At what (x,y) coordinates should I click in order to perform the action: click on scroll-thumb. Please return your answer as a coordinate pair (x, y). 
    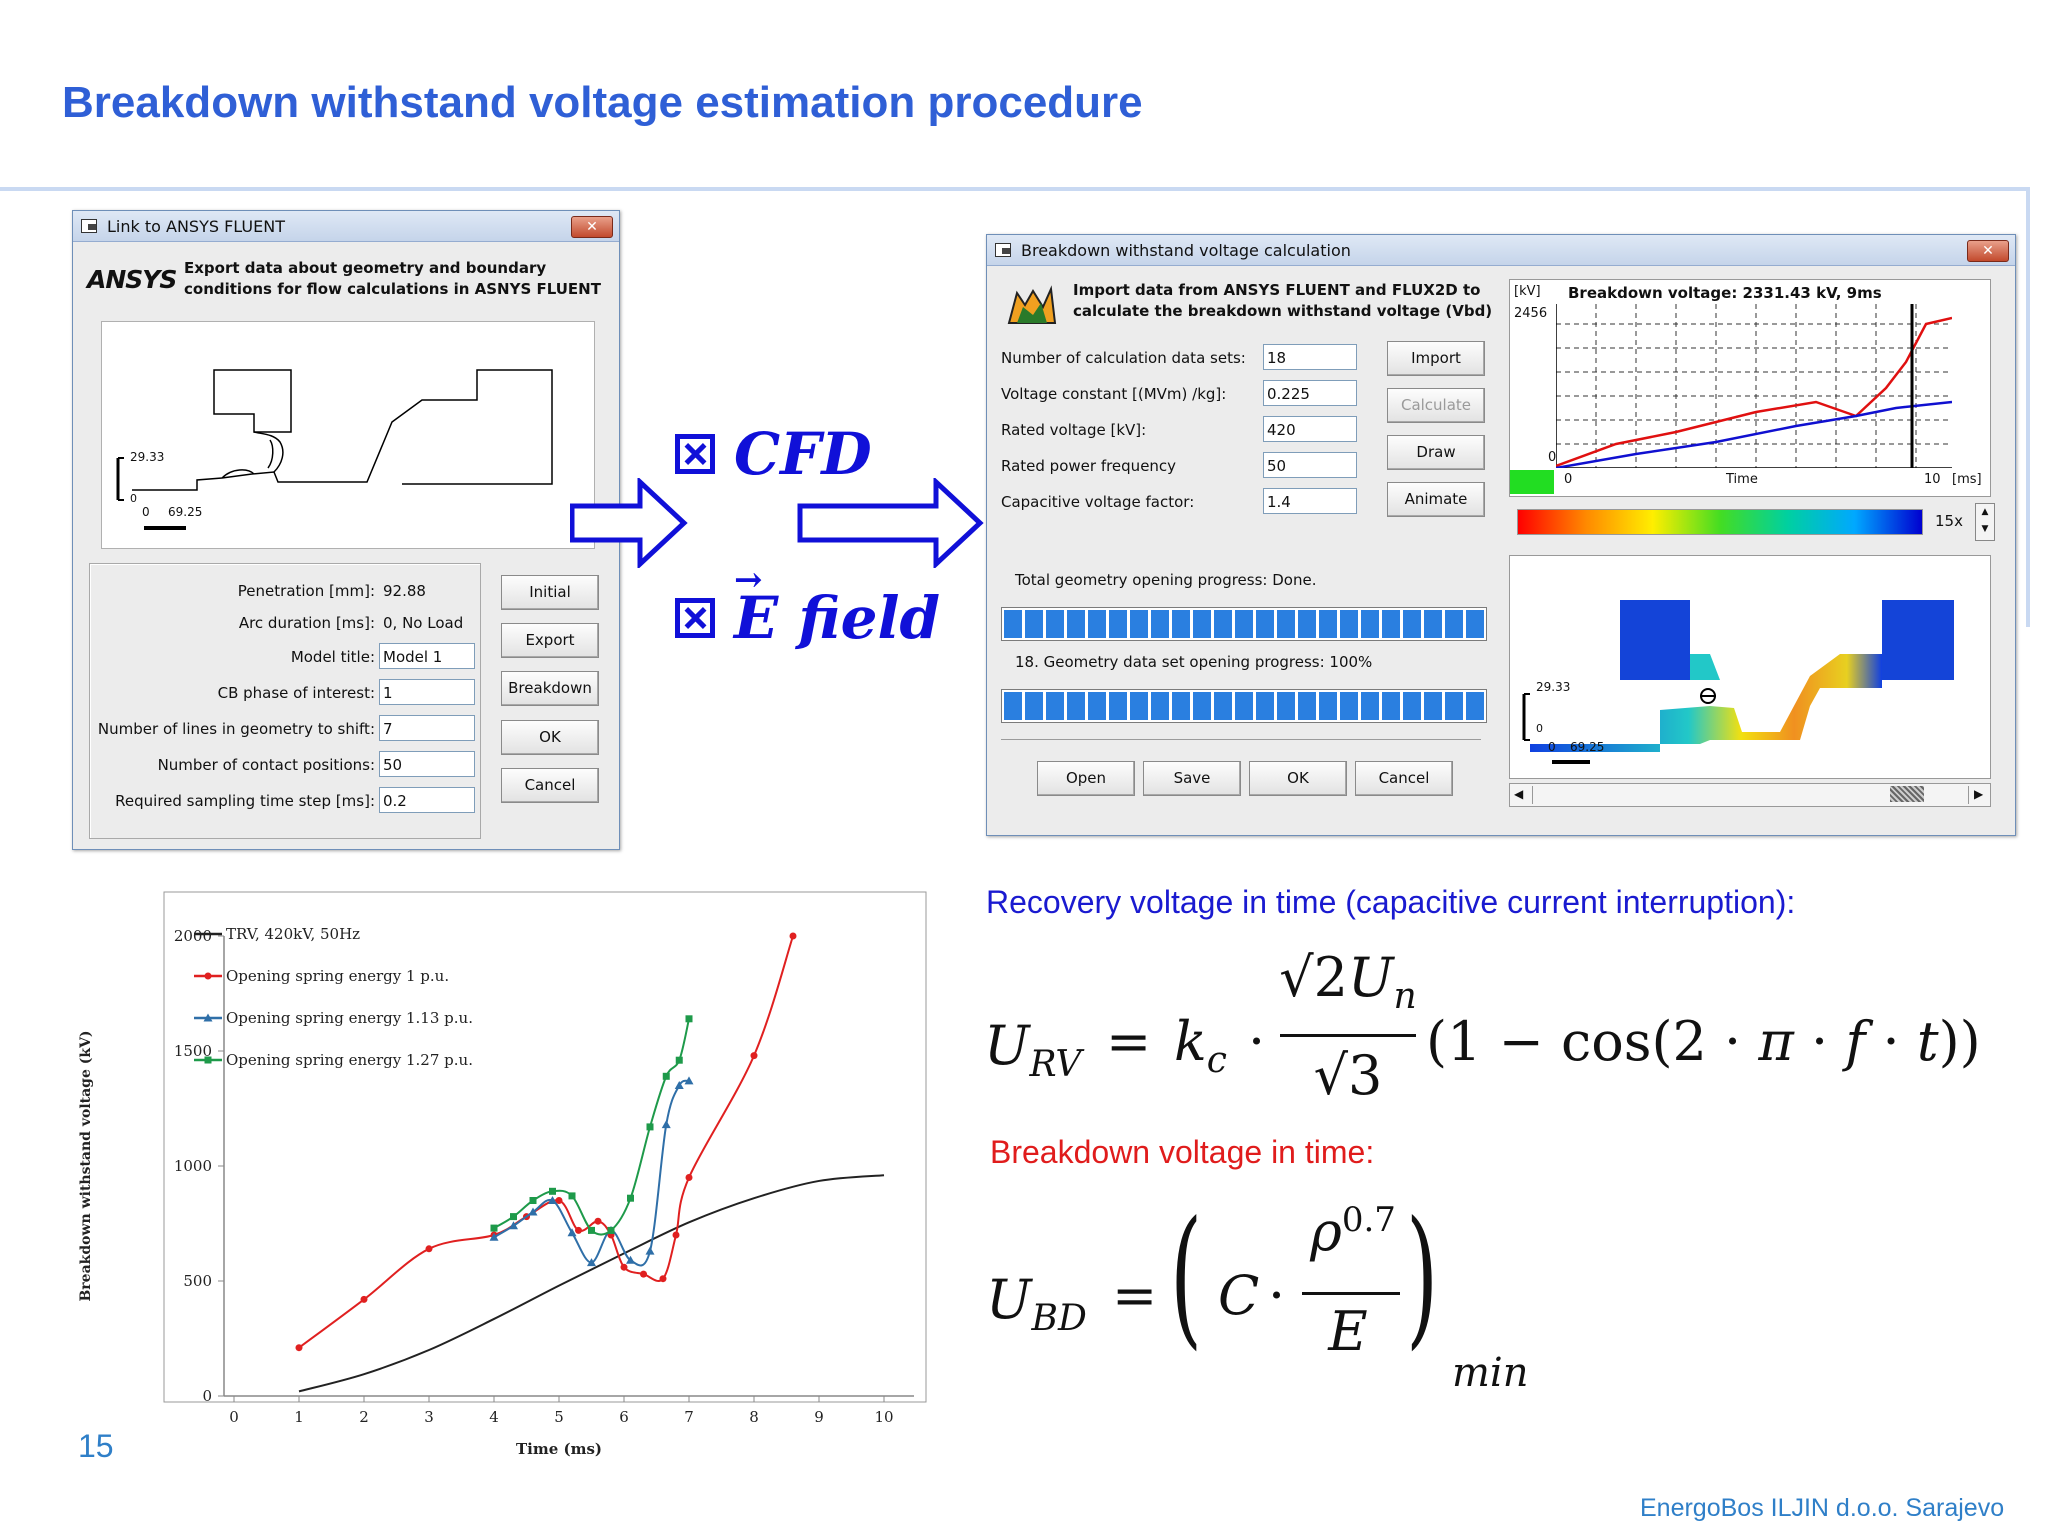
    Looking at the image, I should click on (1907, 794).